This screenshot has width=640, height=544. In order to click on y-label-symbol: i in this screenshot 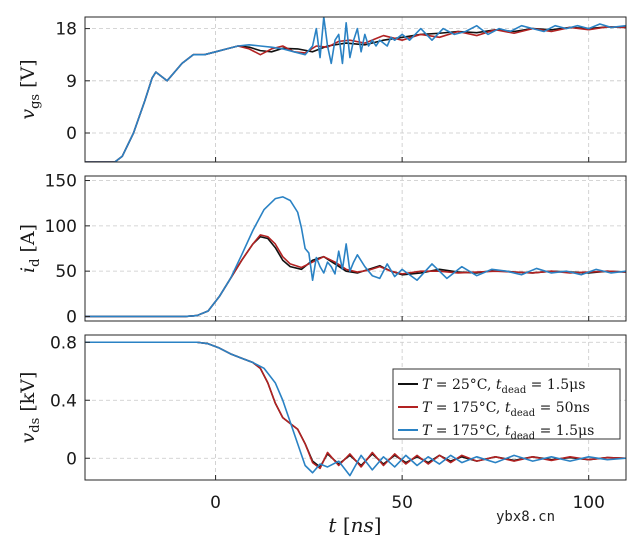, I will do `click(28, 270)`.